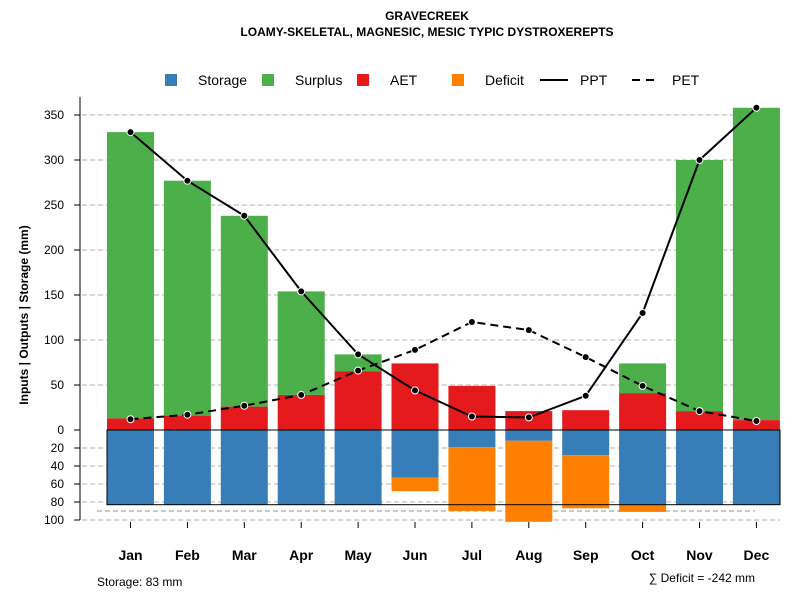 This screenshot has height=600, width=800. What do you see at coordinates (171, 80) in the screenshot?
I see `legend-swatch-storage` at bounding box center [171, 80].